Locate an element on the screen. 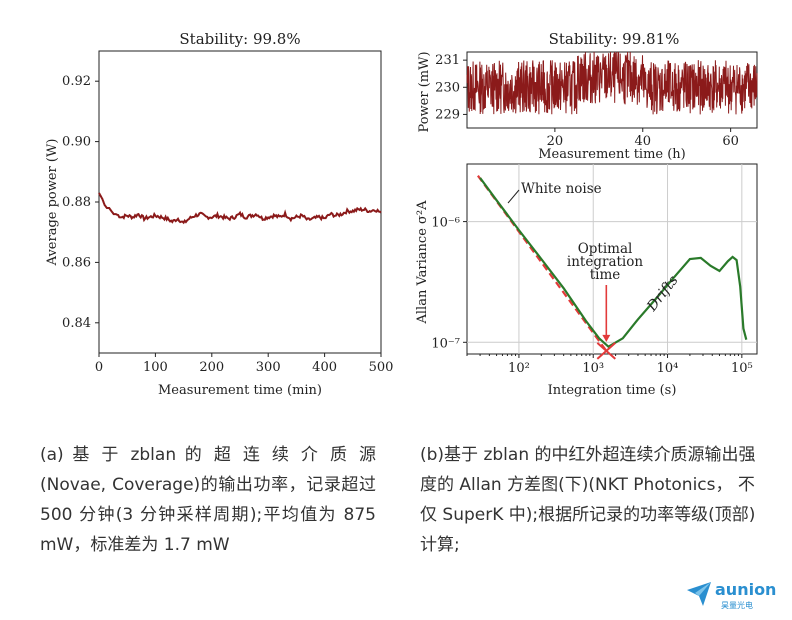  chart-c-annotation-drifts: Drifts is located at coordinates (662, 294).